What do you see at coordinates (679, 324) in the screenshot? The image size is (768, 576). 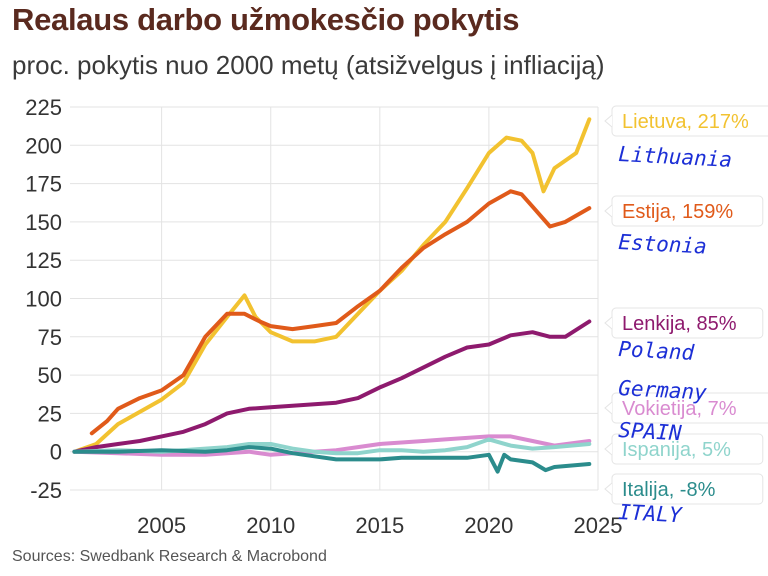 I see `series-label-lenkija: Lenkija, 85%` at bounding box center [679, 324].